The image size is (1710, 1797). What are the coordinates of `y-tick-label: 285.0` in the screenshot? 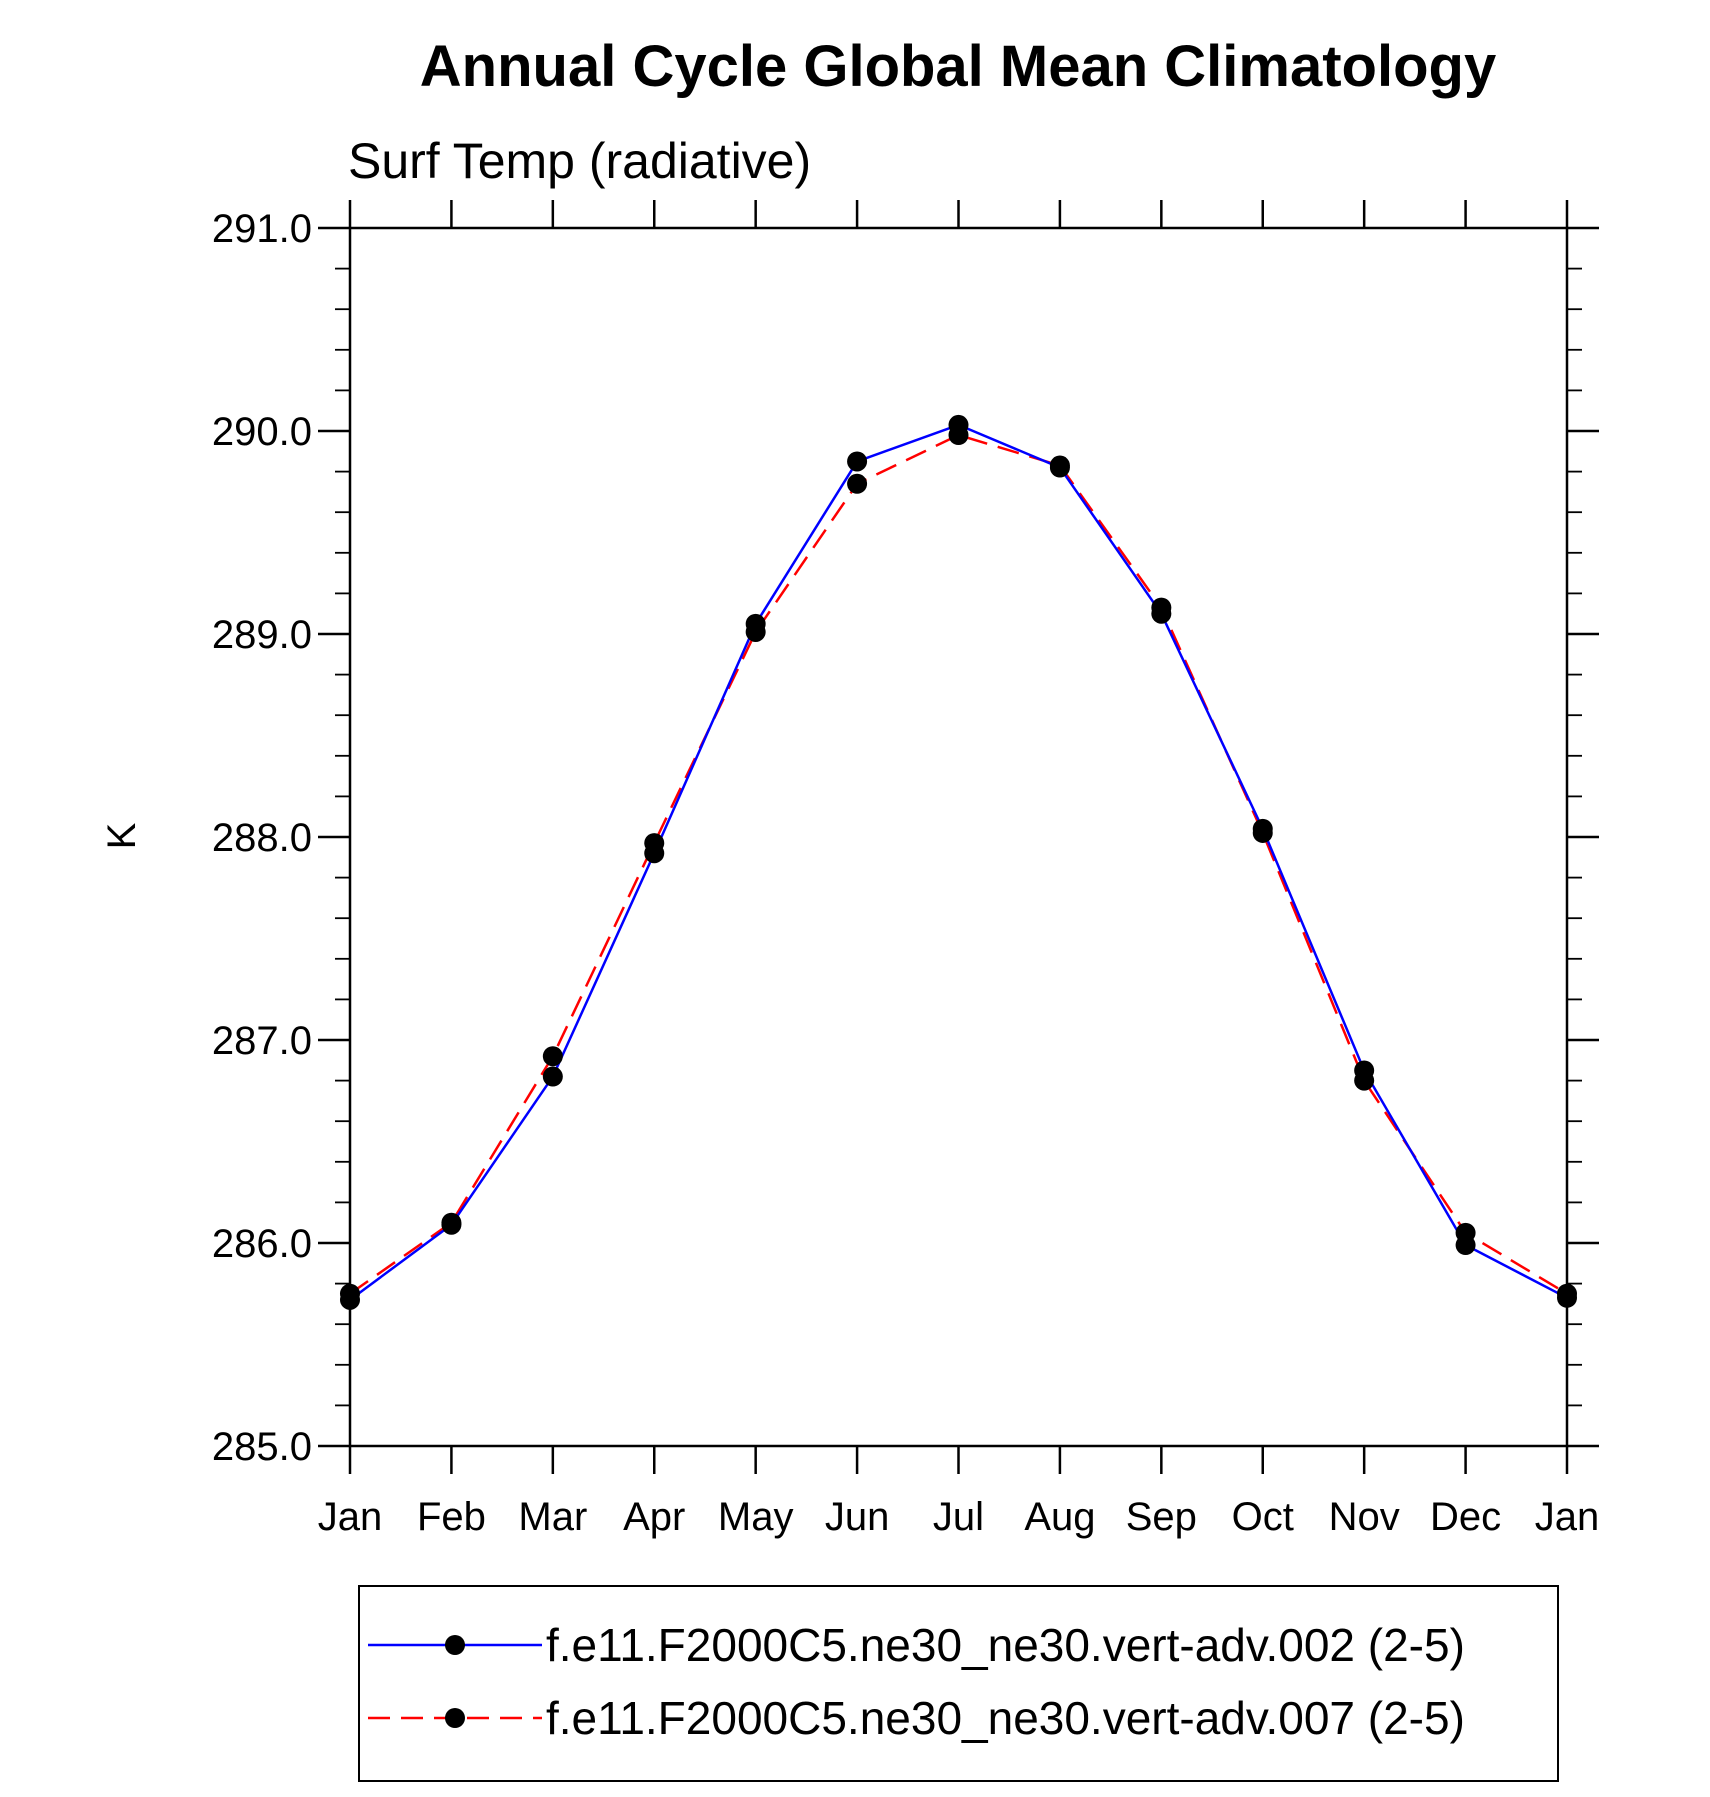 It's located at (262, 1447).